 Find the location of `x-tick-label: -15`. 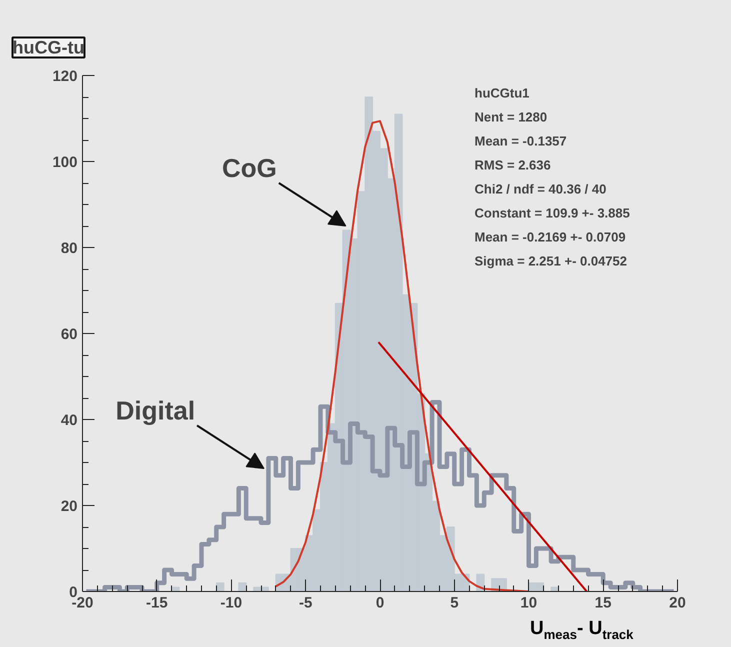

x-tick-label: -15 is located at coordinates (157, 603).